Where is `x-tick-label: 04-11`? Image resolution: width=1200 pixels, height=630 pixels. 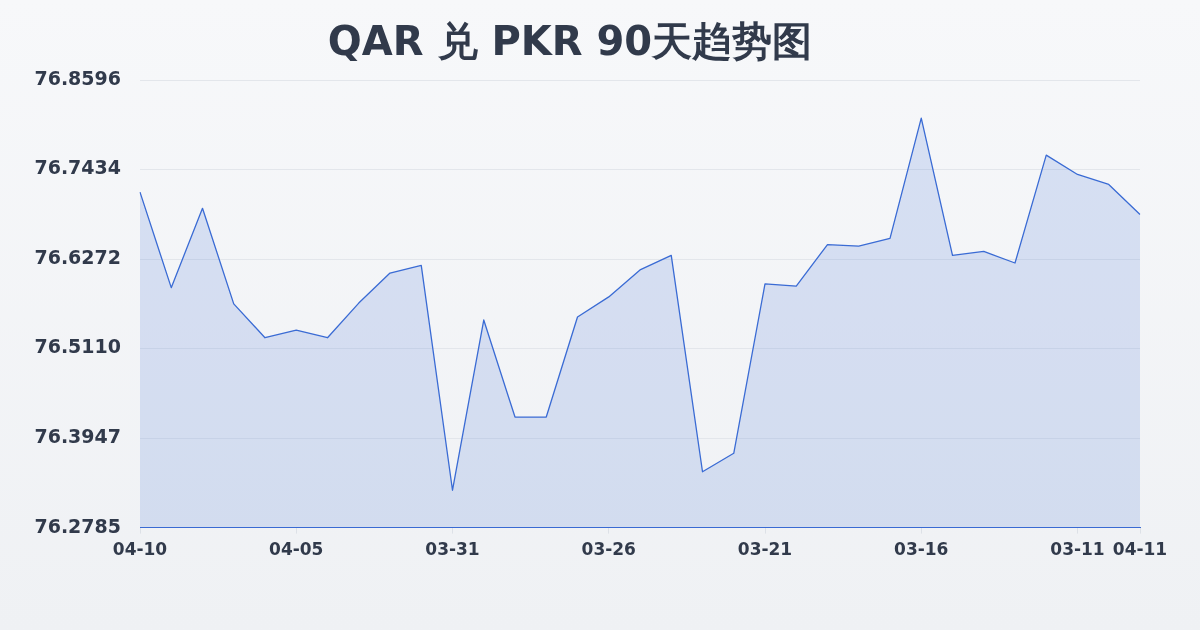 x-tick-label: 04-11 is located at coordinates (1140, 549).